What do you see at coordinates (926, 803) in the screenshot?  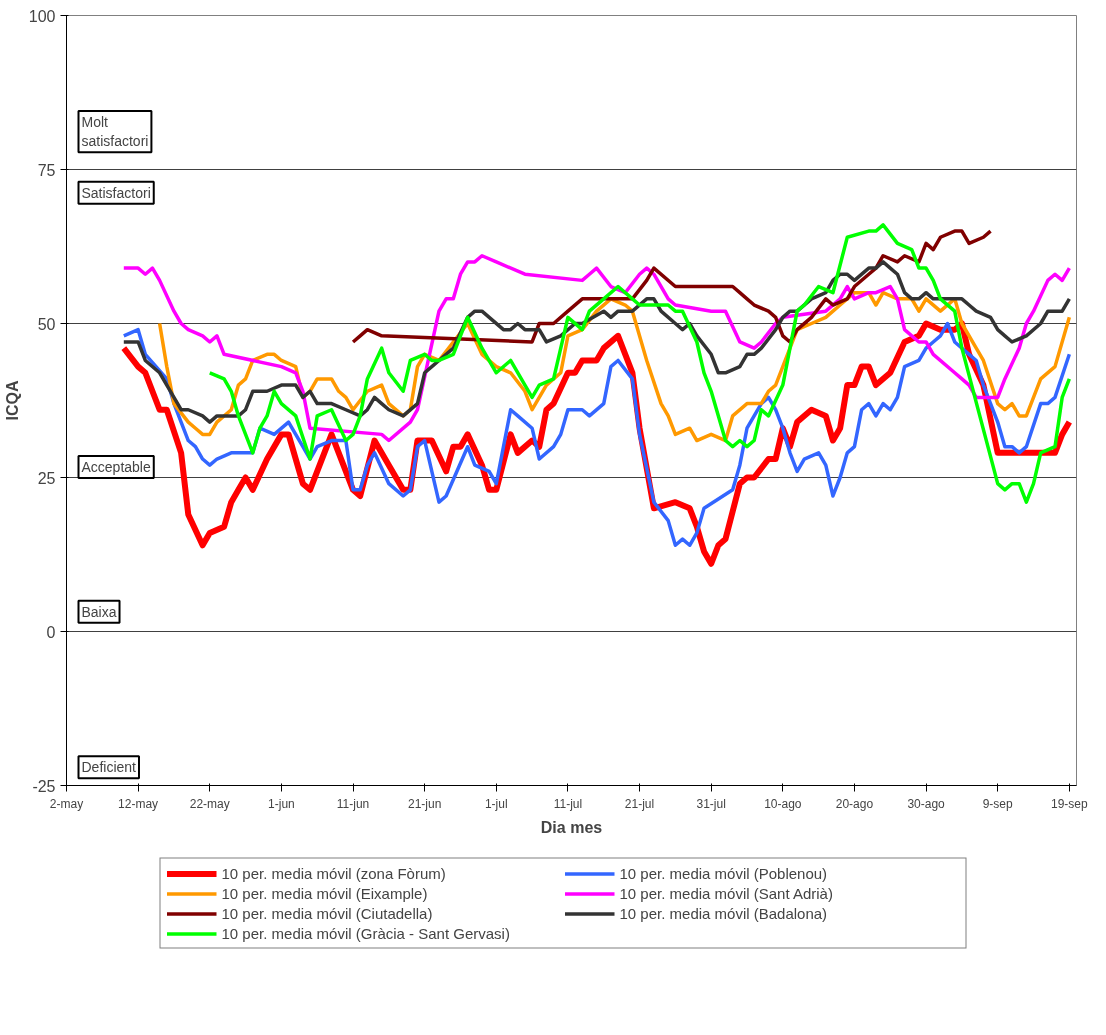 I see `x-tick-label: 30-ago` at bounding box center [926, 803].